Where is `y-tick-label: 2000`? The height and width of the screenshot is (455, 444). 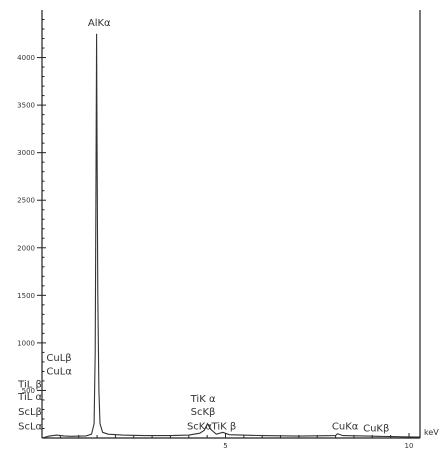
y-tick-label: 2000 is located at coordinates (26, 248).